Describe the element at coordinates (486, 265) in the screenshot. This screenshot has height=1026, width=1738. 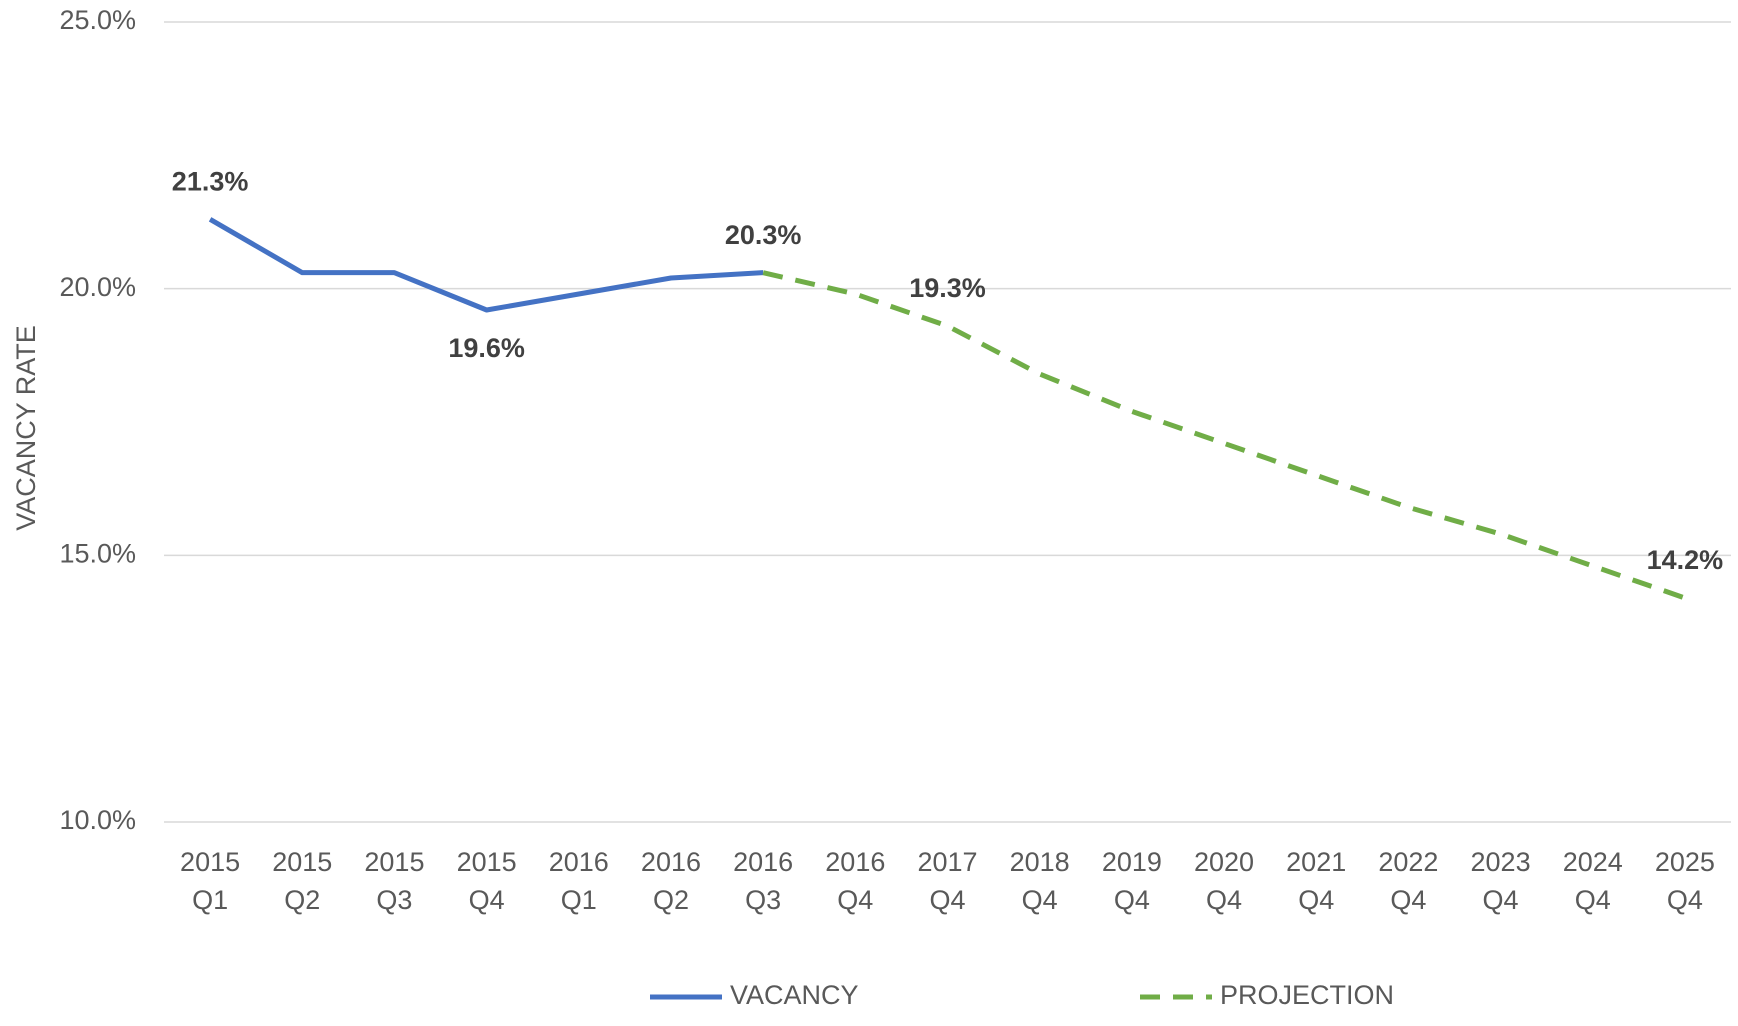
I see `line` at that location.